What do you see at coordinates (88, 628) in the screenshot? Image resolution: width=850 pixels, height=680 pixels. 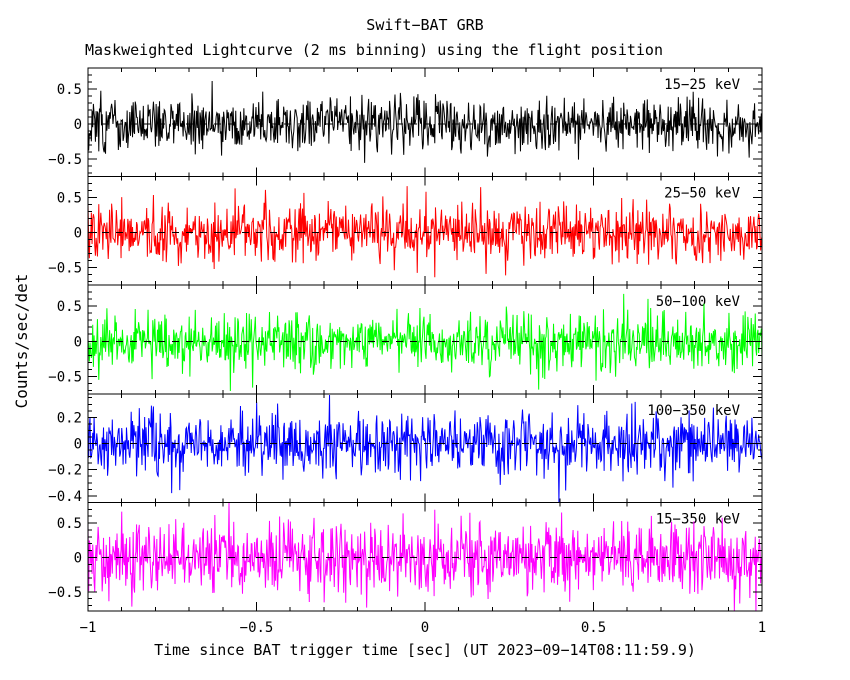 I see `x-tick-label: −1` at bounding box center [88, 628].